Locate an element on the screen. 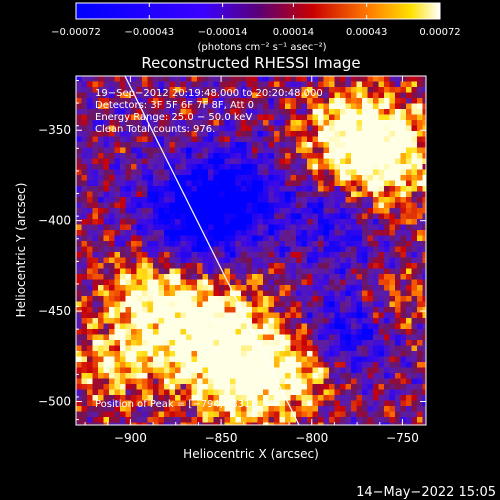 The height and width of the screenshot is (500, 500). colorbar is located at coordinates (258, 11).